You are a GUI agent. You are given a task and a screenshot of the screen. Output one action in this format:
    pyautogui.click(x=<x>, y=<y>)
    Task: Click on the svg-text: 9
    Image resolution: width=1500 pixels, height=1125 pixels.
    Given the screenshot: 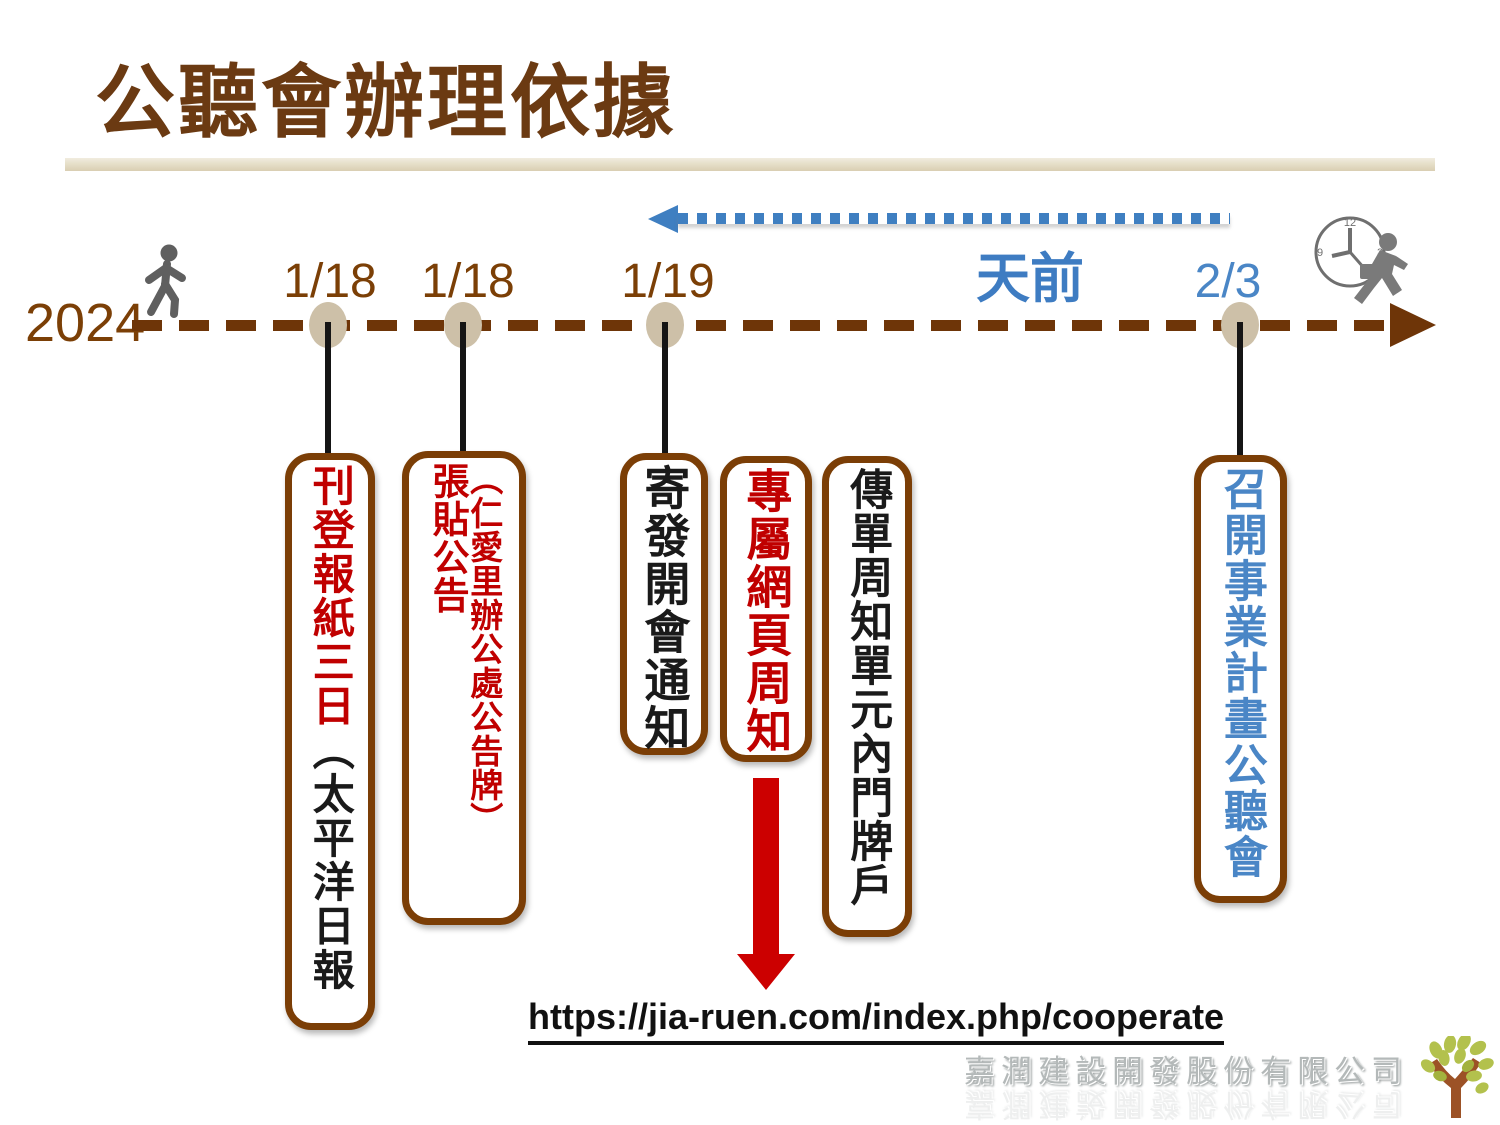 What is the action you would take?
    pyautogui.click(x=1320, y=253)
    